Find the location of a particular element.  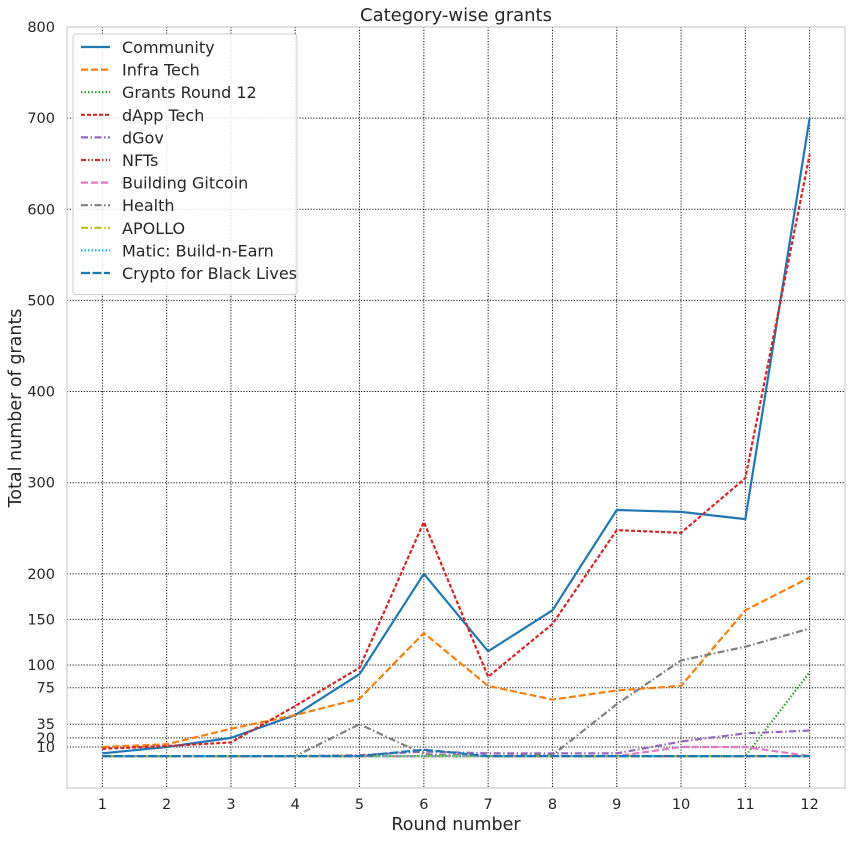

y-tick-label: 100 is located at coordinates (41, 666).